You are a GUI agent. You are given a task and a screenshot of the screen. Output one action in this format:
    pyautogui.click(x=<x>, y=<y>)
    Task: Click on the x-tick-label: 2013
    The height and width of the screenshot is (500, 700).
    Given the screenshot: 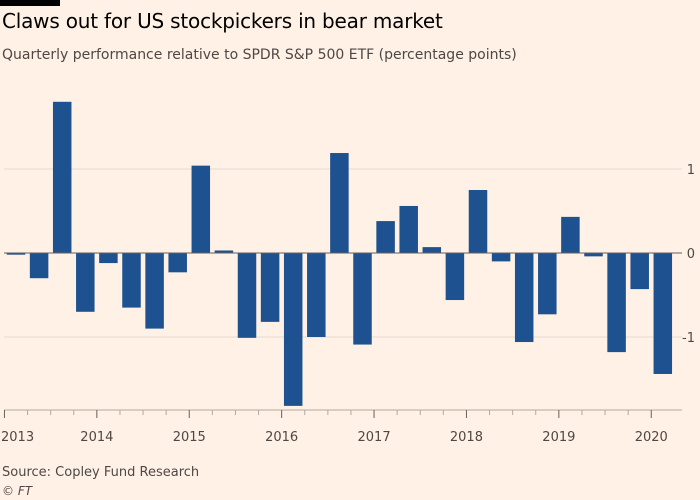 What is the action you would take?
    pyautogui.click(x=17, y=437)
    